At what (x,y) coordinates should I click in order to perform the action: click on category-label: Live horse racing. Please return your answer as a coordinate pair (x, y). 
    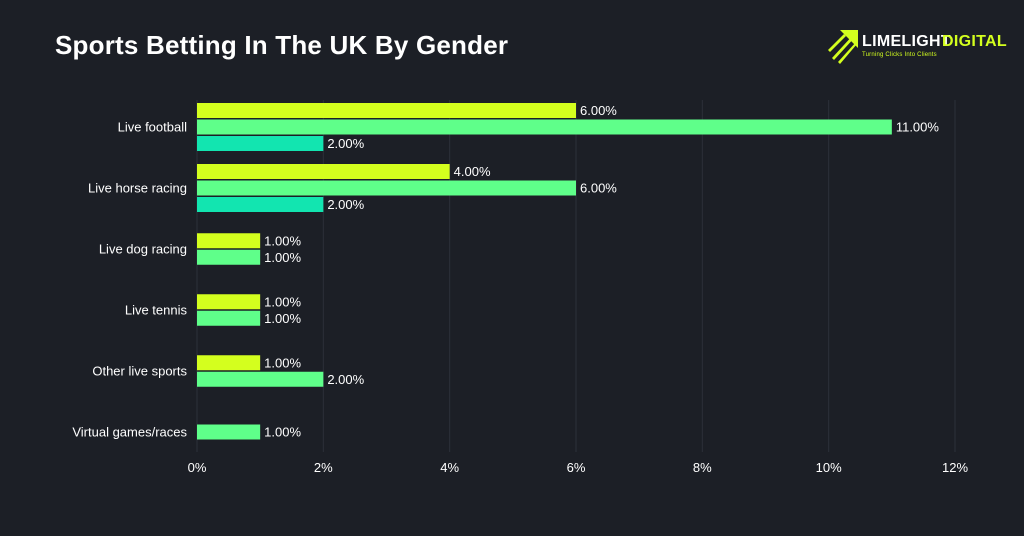
    Looking at the image, I should click on (137, 188).